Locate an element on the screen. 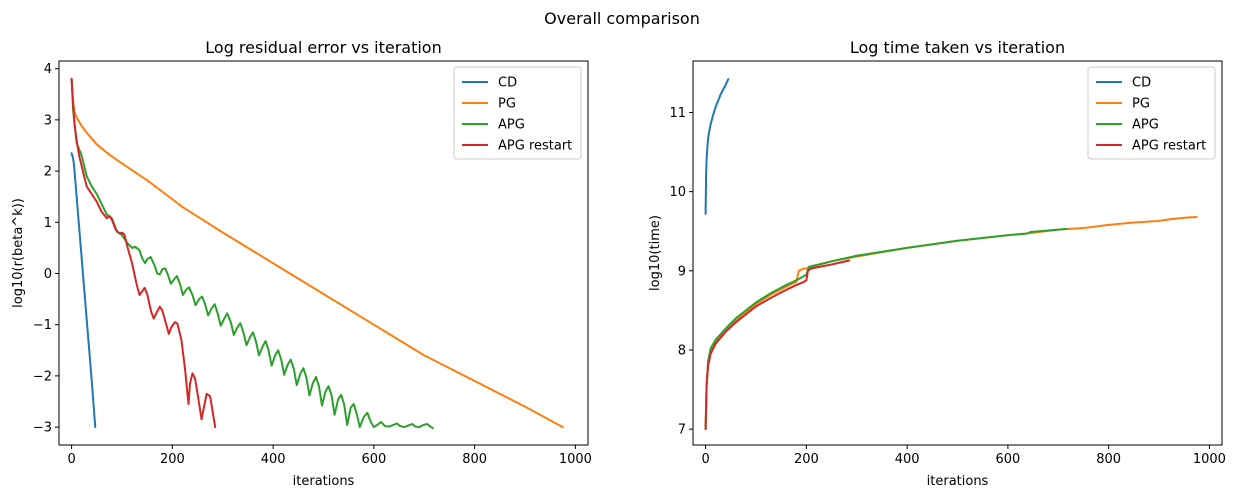  y-tick-label: 11 is located at coordinates (677, 113).